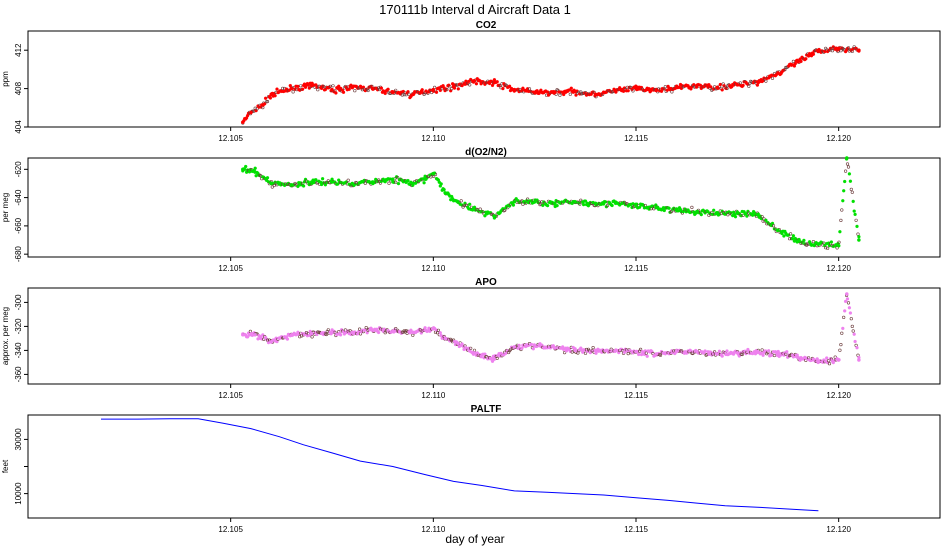 The height and width of the screenshot is (550, 950). What do you see at coordinates (475, 9) in the screenshot?
I see `figure-title: 170111b Interval d Aircraft Data 1` at bounding box center [475, 9].